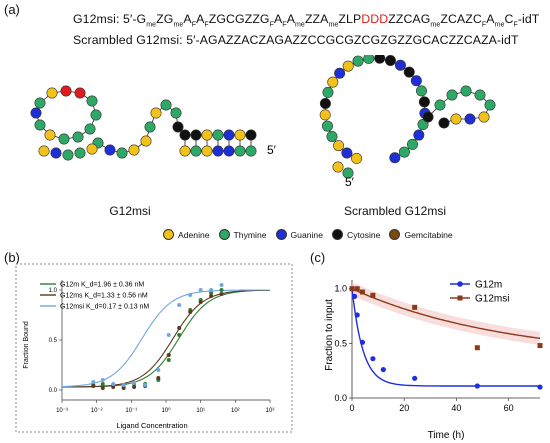 Image resolution: width=550 pixels, height=443 pixels. What do you see at coordinates (509, 408) in the screenshot?
I see `stability-x-tick-label: 60` at bounding box center [509, 408].